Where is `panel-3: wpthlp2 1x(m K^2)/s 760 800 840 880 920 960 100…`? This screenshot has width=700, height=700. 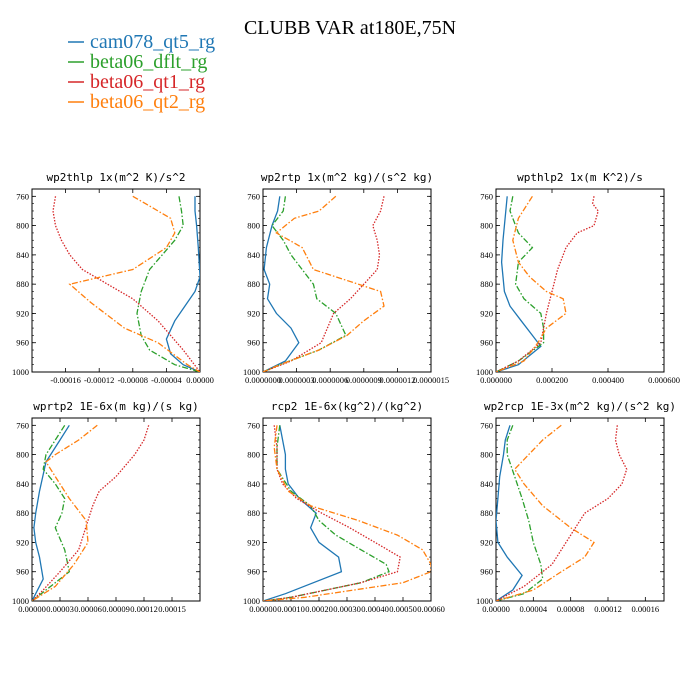 panel-3: wpthlp2 1x(m K^2)/s 760 800 840 880 920 960 100… is located at coordinates (578, 278).